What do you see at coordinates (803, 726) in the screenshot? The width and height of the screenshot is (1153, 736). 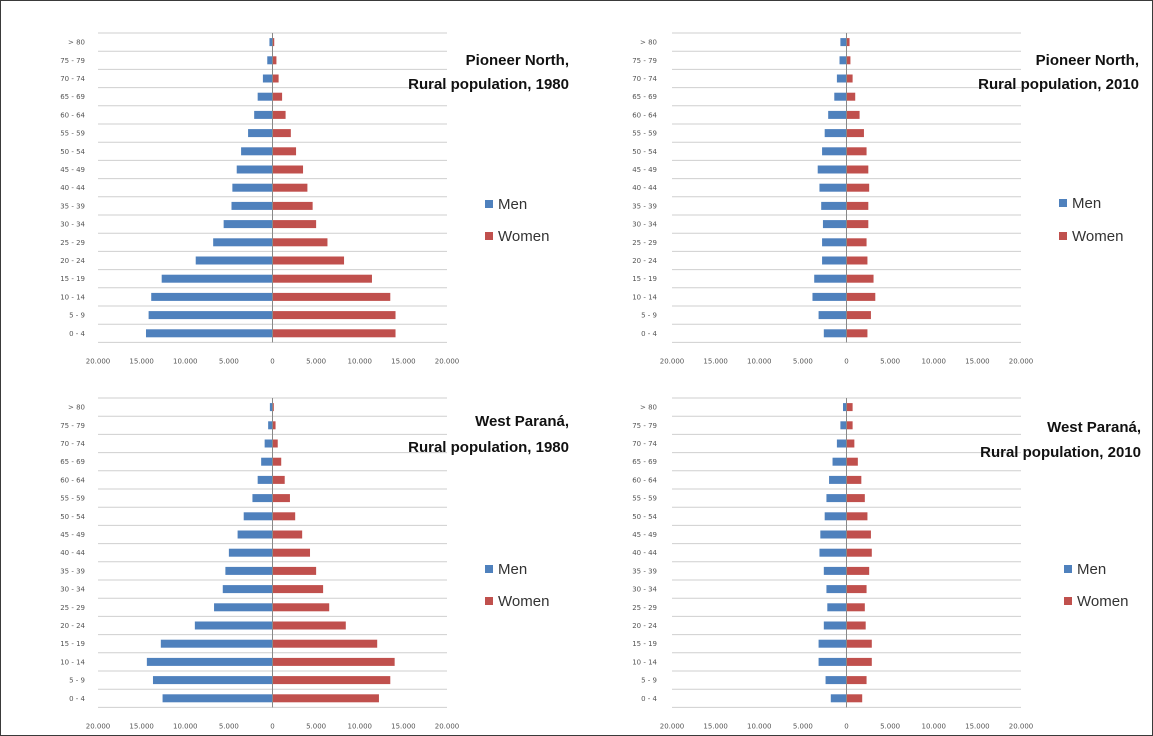 I see `x-tick-label: 5.000` at bounding box center [803, 726].